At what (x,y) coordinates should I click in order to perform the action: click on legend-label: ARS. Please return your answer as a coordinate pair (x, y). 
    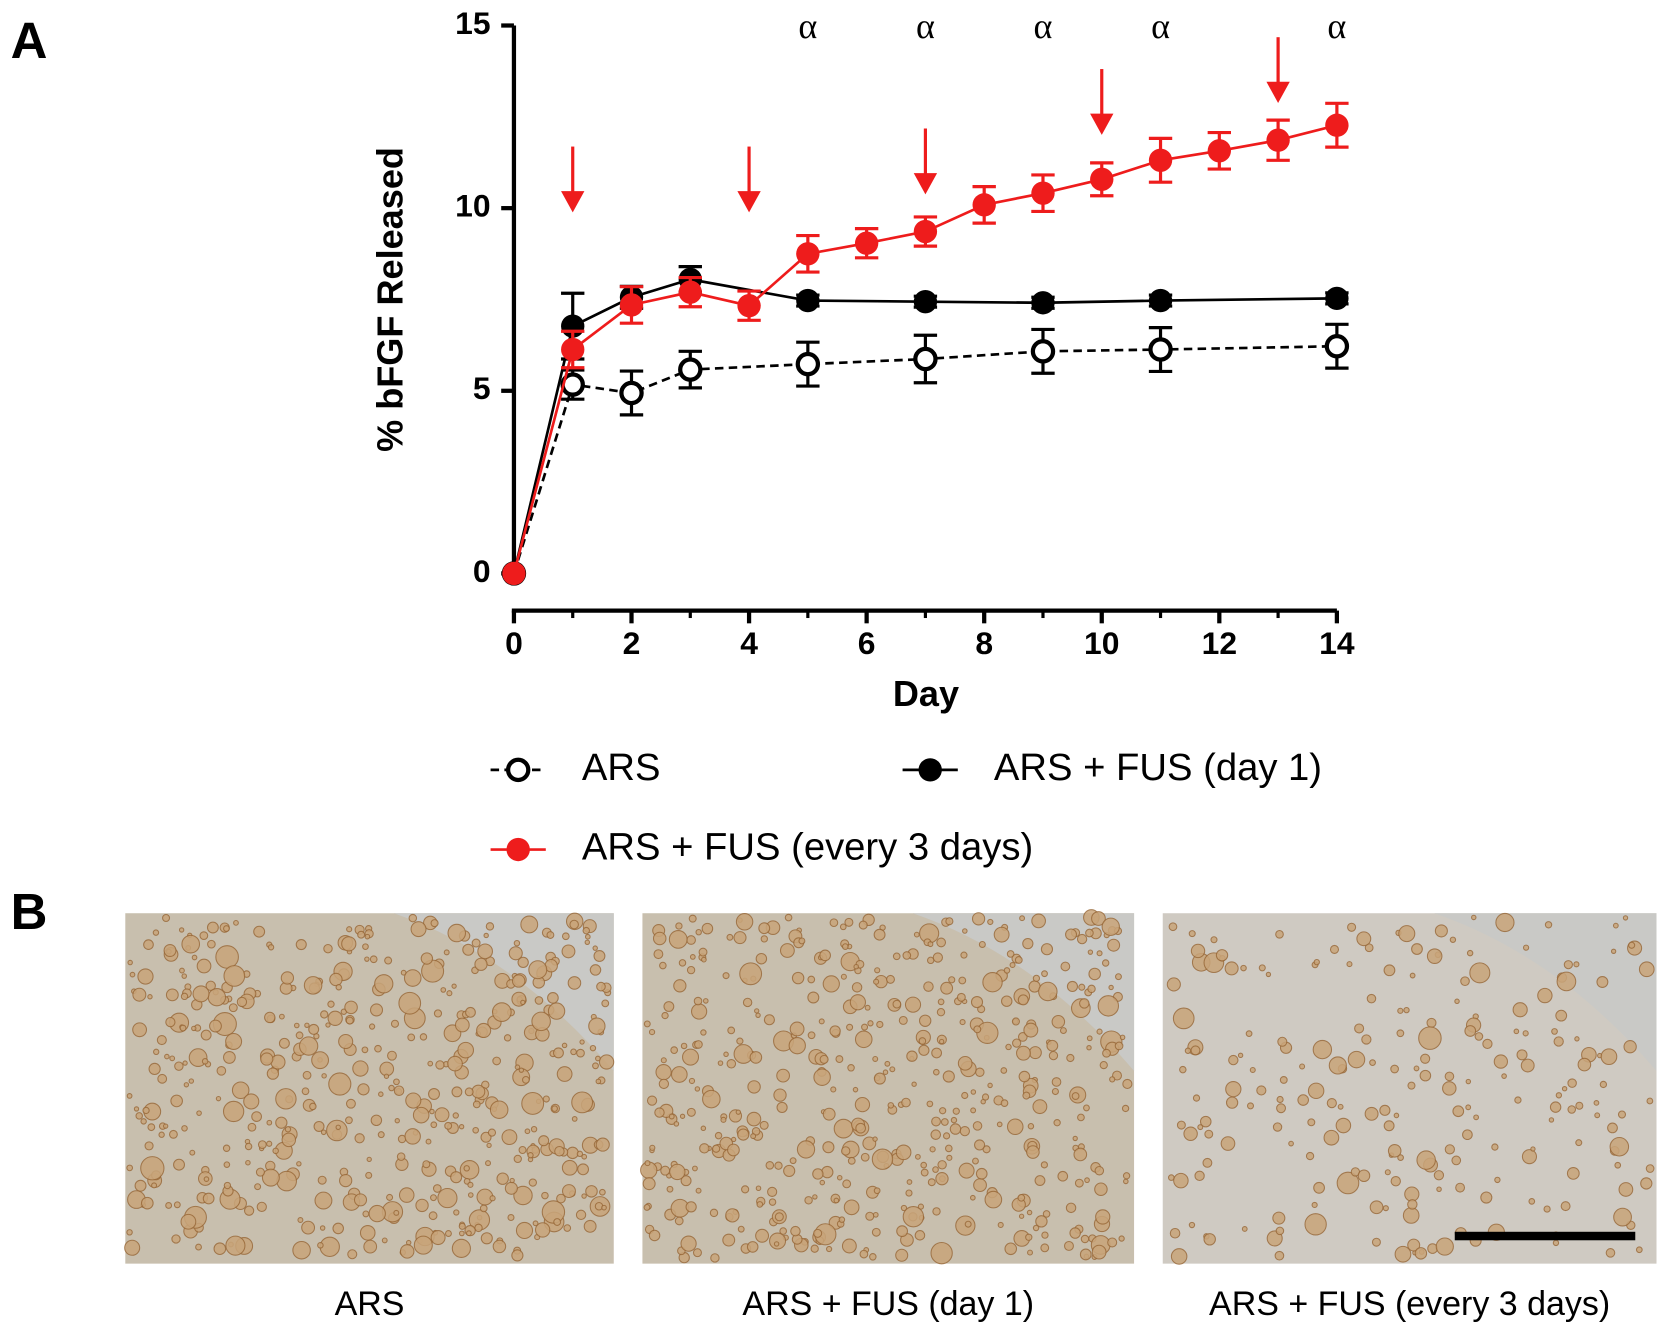
    Looking at the image, I should click on (621, 767).